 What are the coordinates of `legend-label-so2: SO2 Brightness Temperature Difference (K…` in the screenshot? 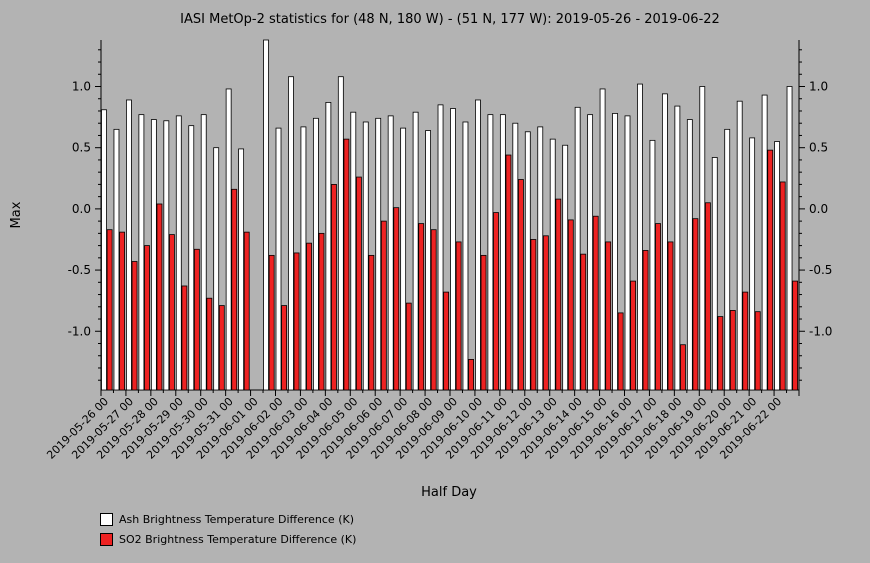 It's located at (238, 539).